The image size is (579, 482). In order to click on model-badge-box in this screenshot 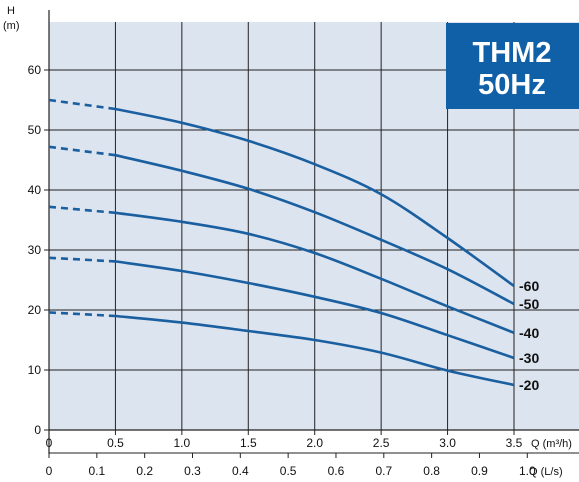, I will do `click(512, 66)`.